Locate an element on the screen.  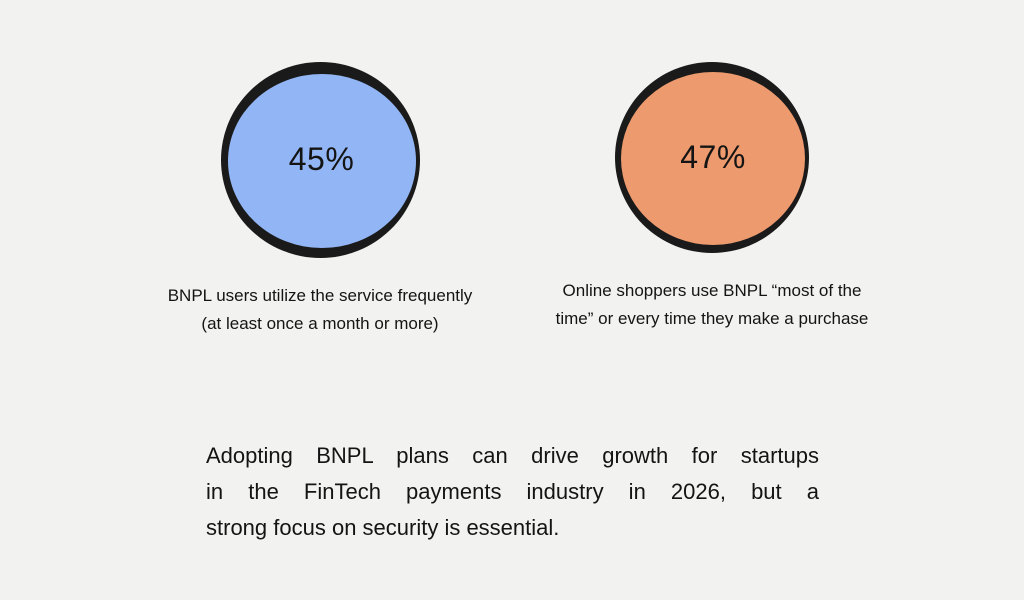
stat-caption-2-line-3: make a purchase is located at coordinates (803, 318).